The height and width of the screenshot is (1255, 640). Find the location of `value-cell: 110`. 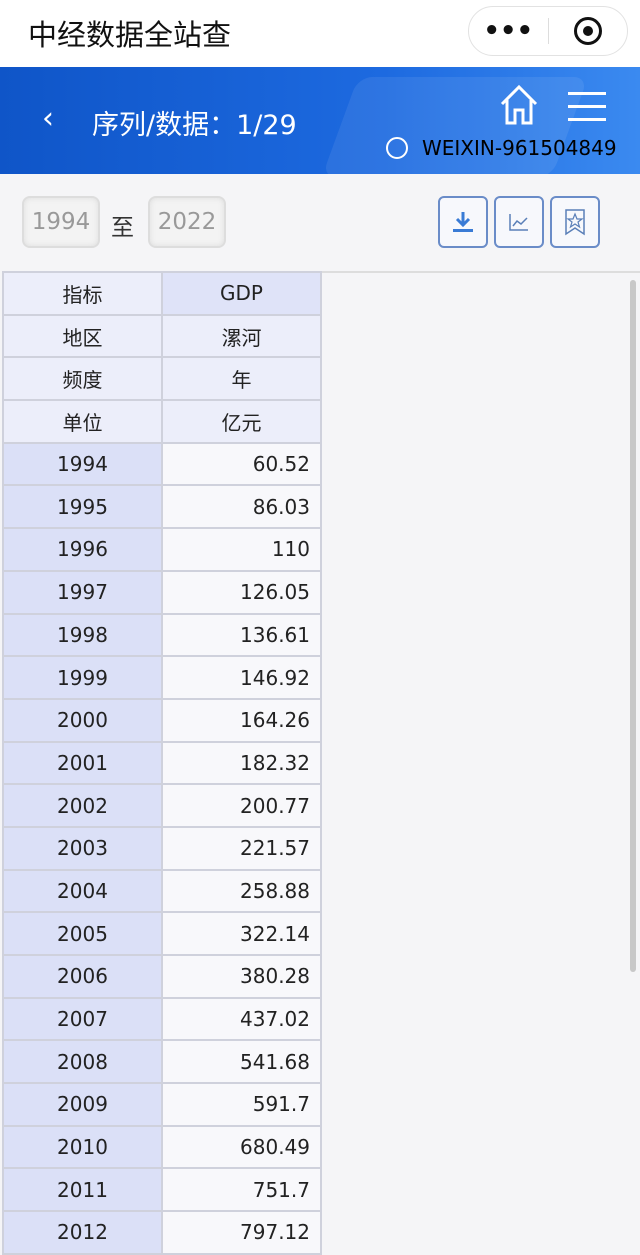

value-cell: 110 is located at coordinates (241, 549).